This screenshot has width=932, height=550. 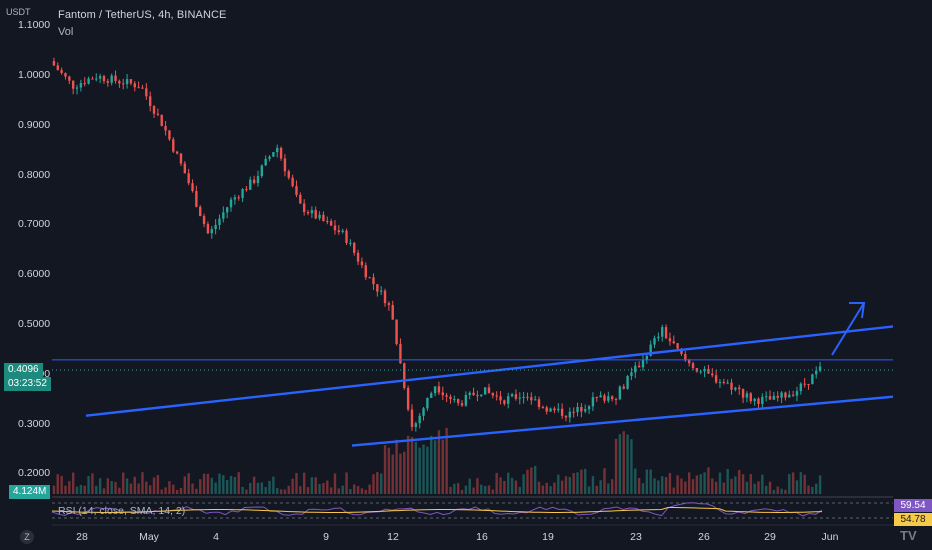 What do you see at coordinates (122, 511) in the screenshot?
I see `rsi-indicator-label: RSI (14, close, SMA, 14, 2)` at bounding box center [122, 511].